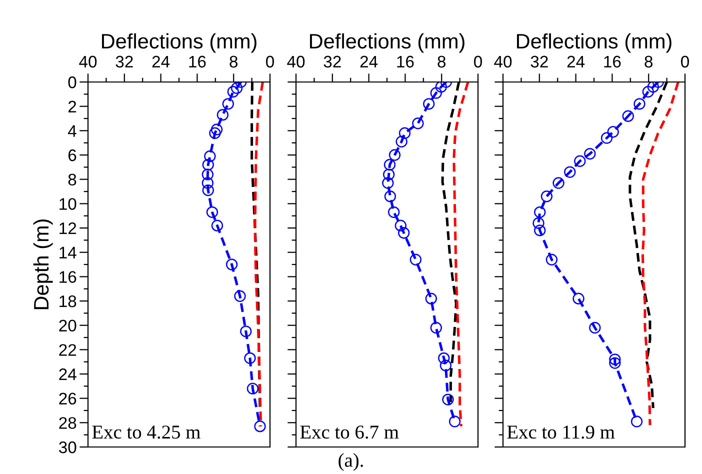 The image size is (702, 474). Describe the element at coordinates (67, 447) in the screenshot. I see `y-tick-label: 30` at that location.